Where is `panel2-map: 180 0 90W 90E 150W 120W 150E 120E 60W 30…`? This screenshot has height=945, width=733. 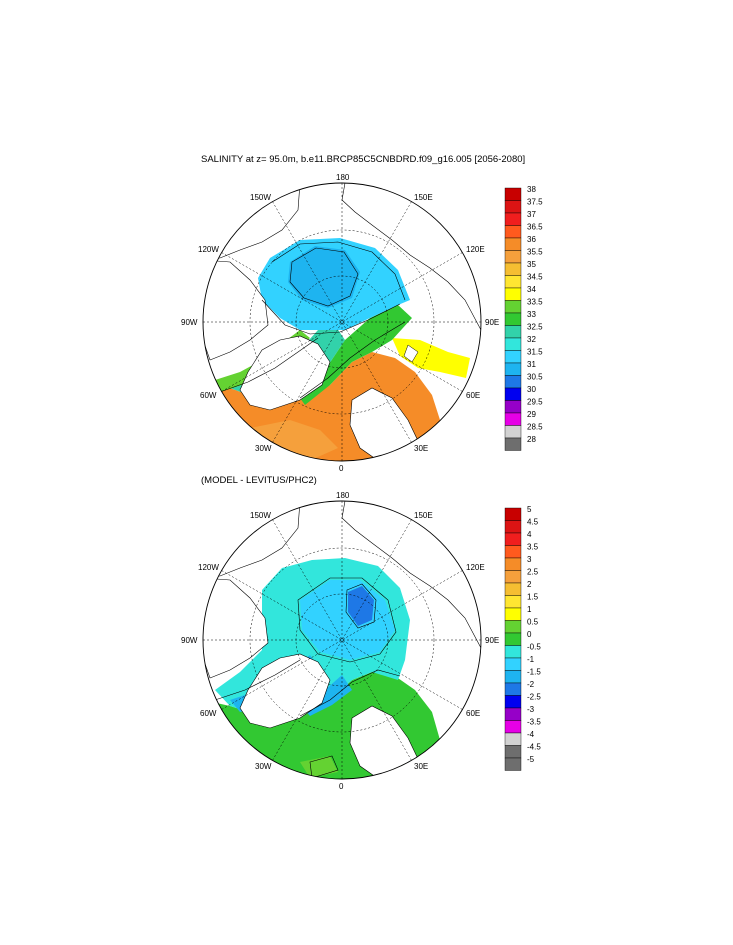
panel2-map: 180 0 90W 90E 150W 120W 150E 120E 60W 30… is located at coordinates (340, 641).